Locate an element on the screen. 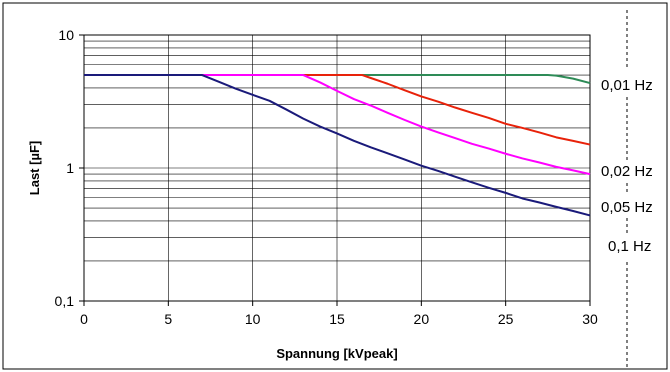  series-label-0-01-hz: 0,01 Hz is located at coordinates (627, 85).